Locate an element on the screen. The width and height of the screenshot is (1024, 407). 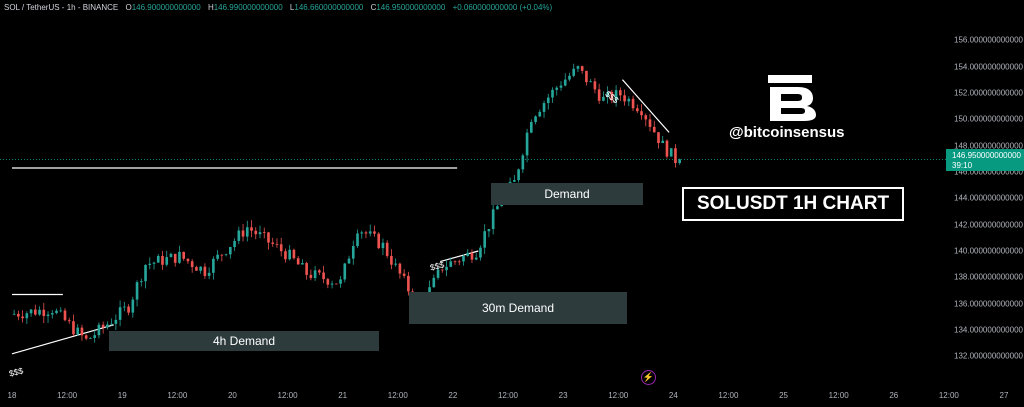
lightning-icon: ⚡ is located at coordinates (648, 377).